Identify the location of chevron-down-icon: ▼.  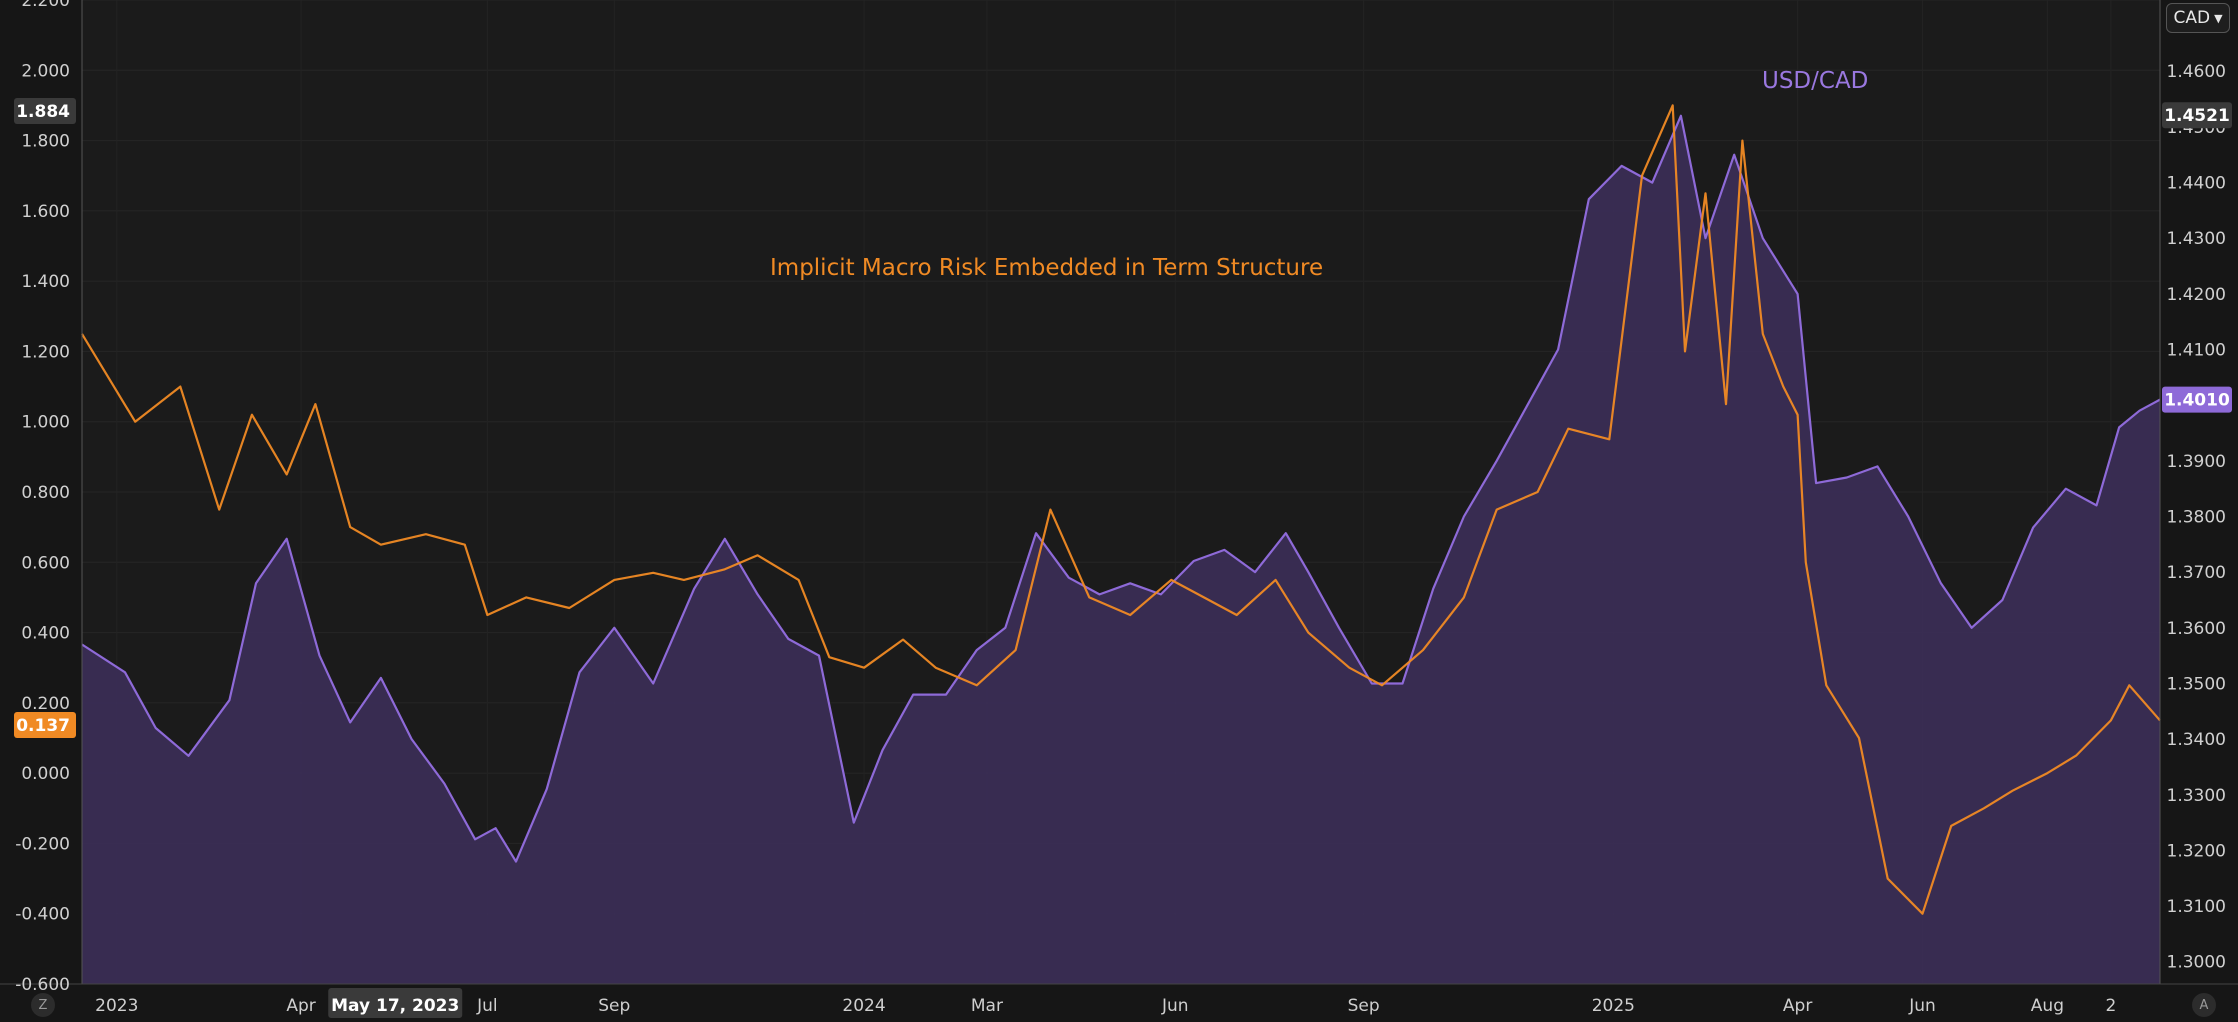
(2218, 18).